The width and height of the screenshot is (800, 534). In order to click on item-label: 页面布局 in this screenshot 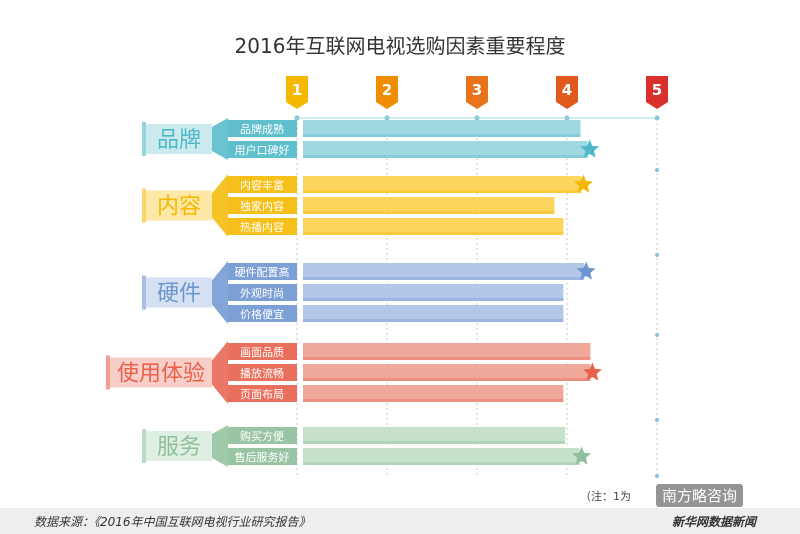, I will do `click(262, 394)`.